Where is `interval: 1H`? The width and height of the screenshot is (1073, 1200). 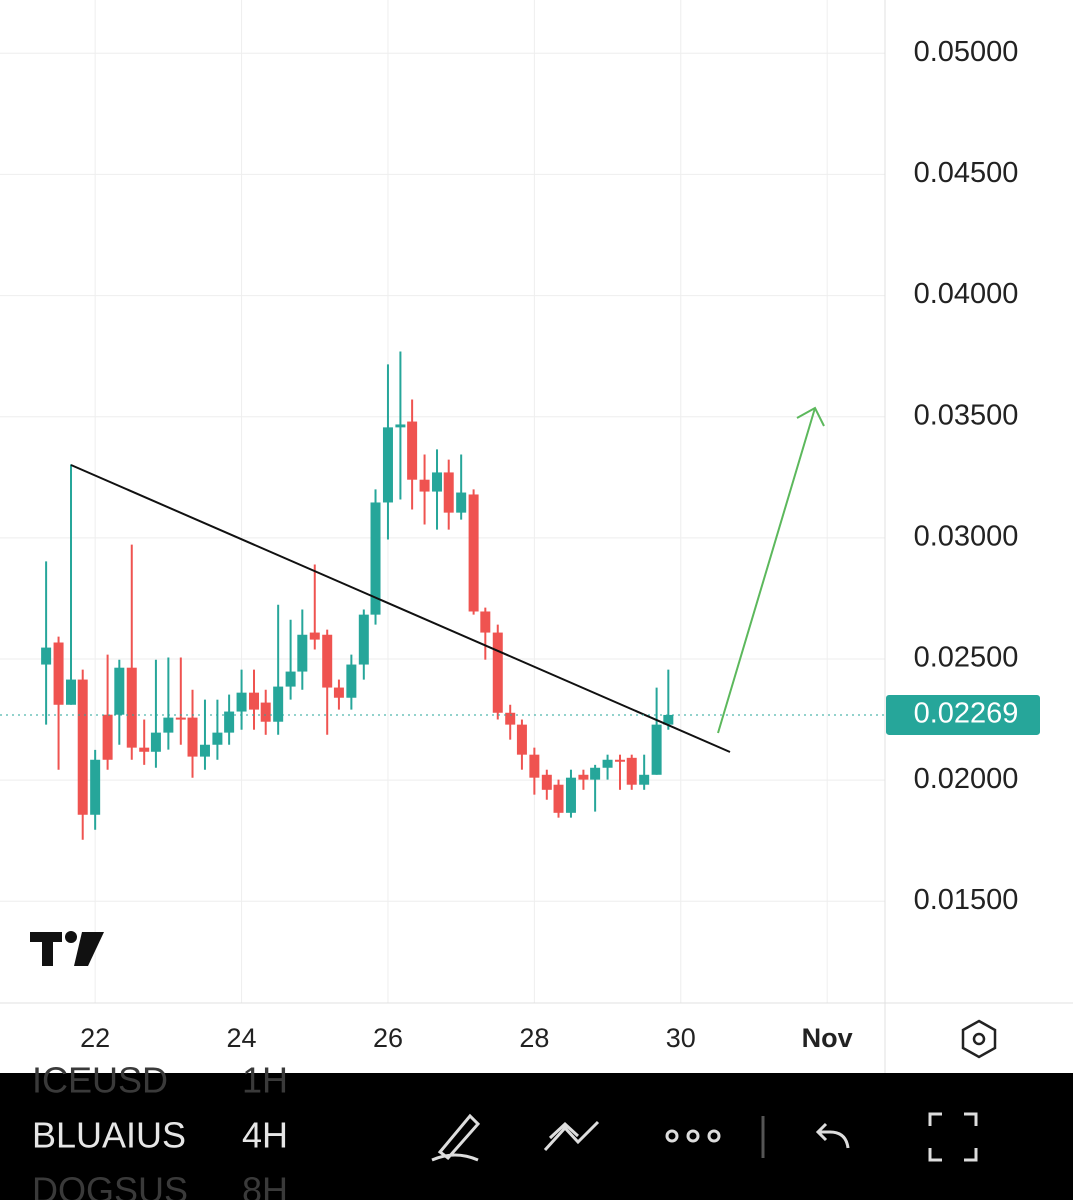
interval: 1H is located at coordinates (265, 1080).